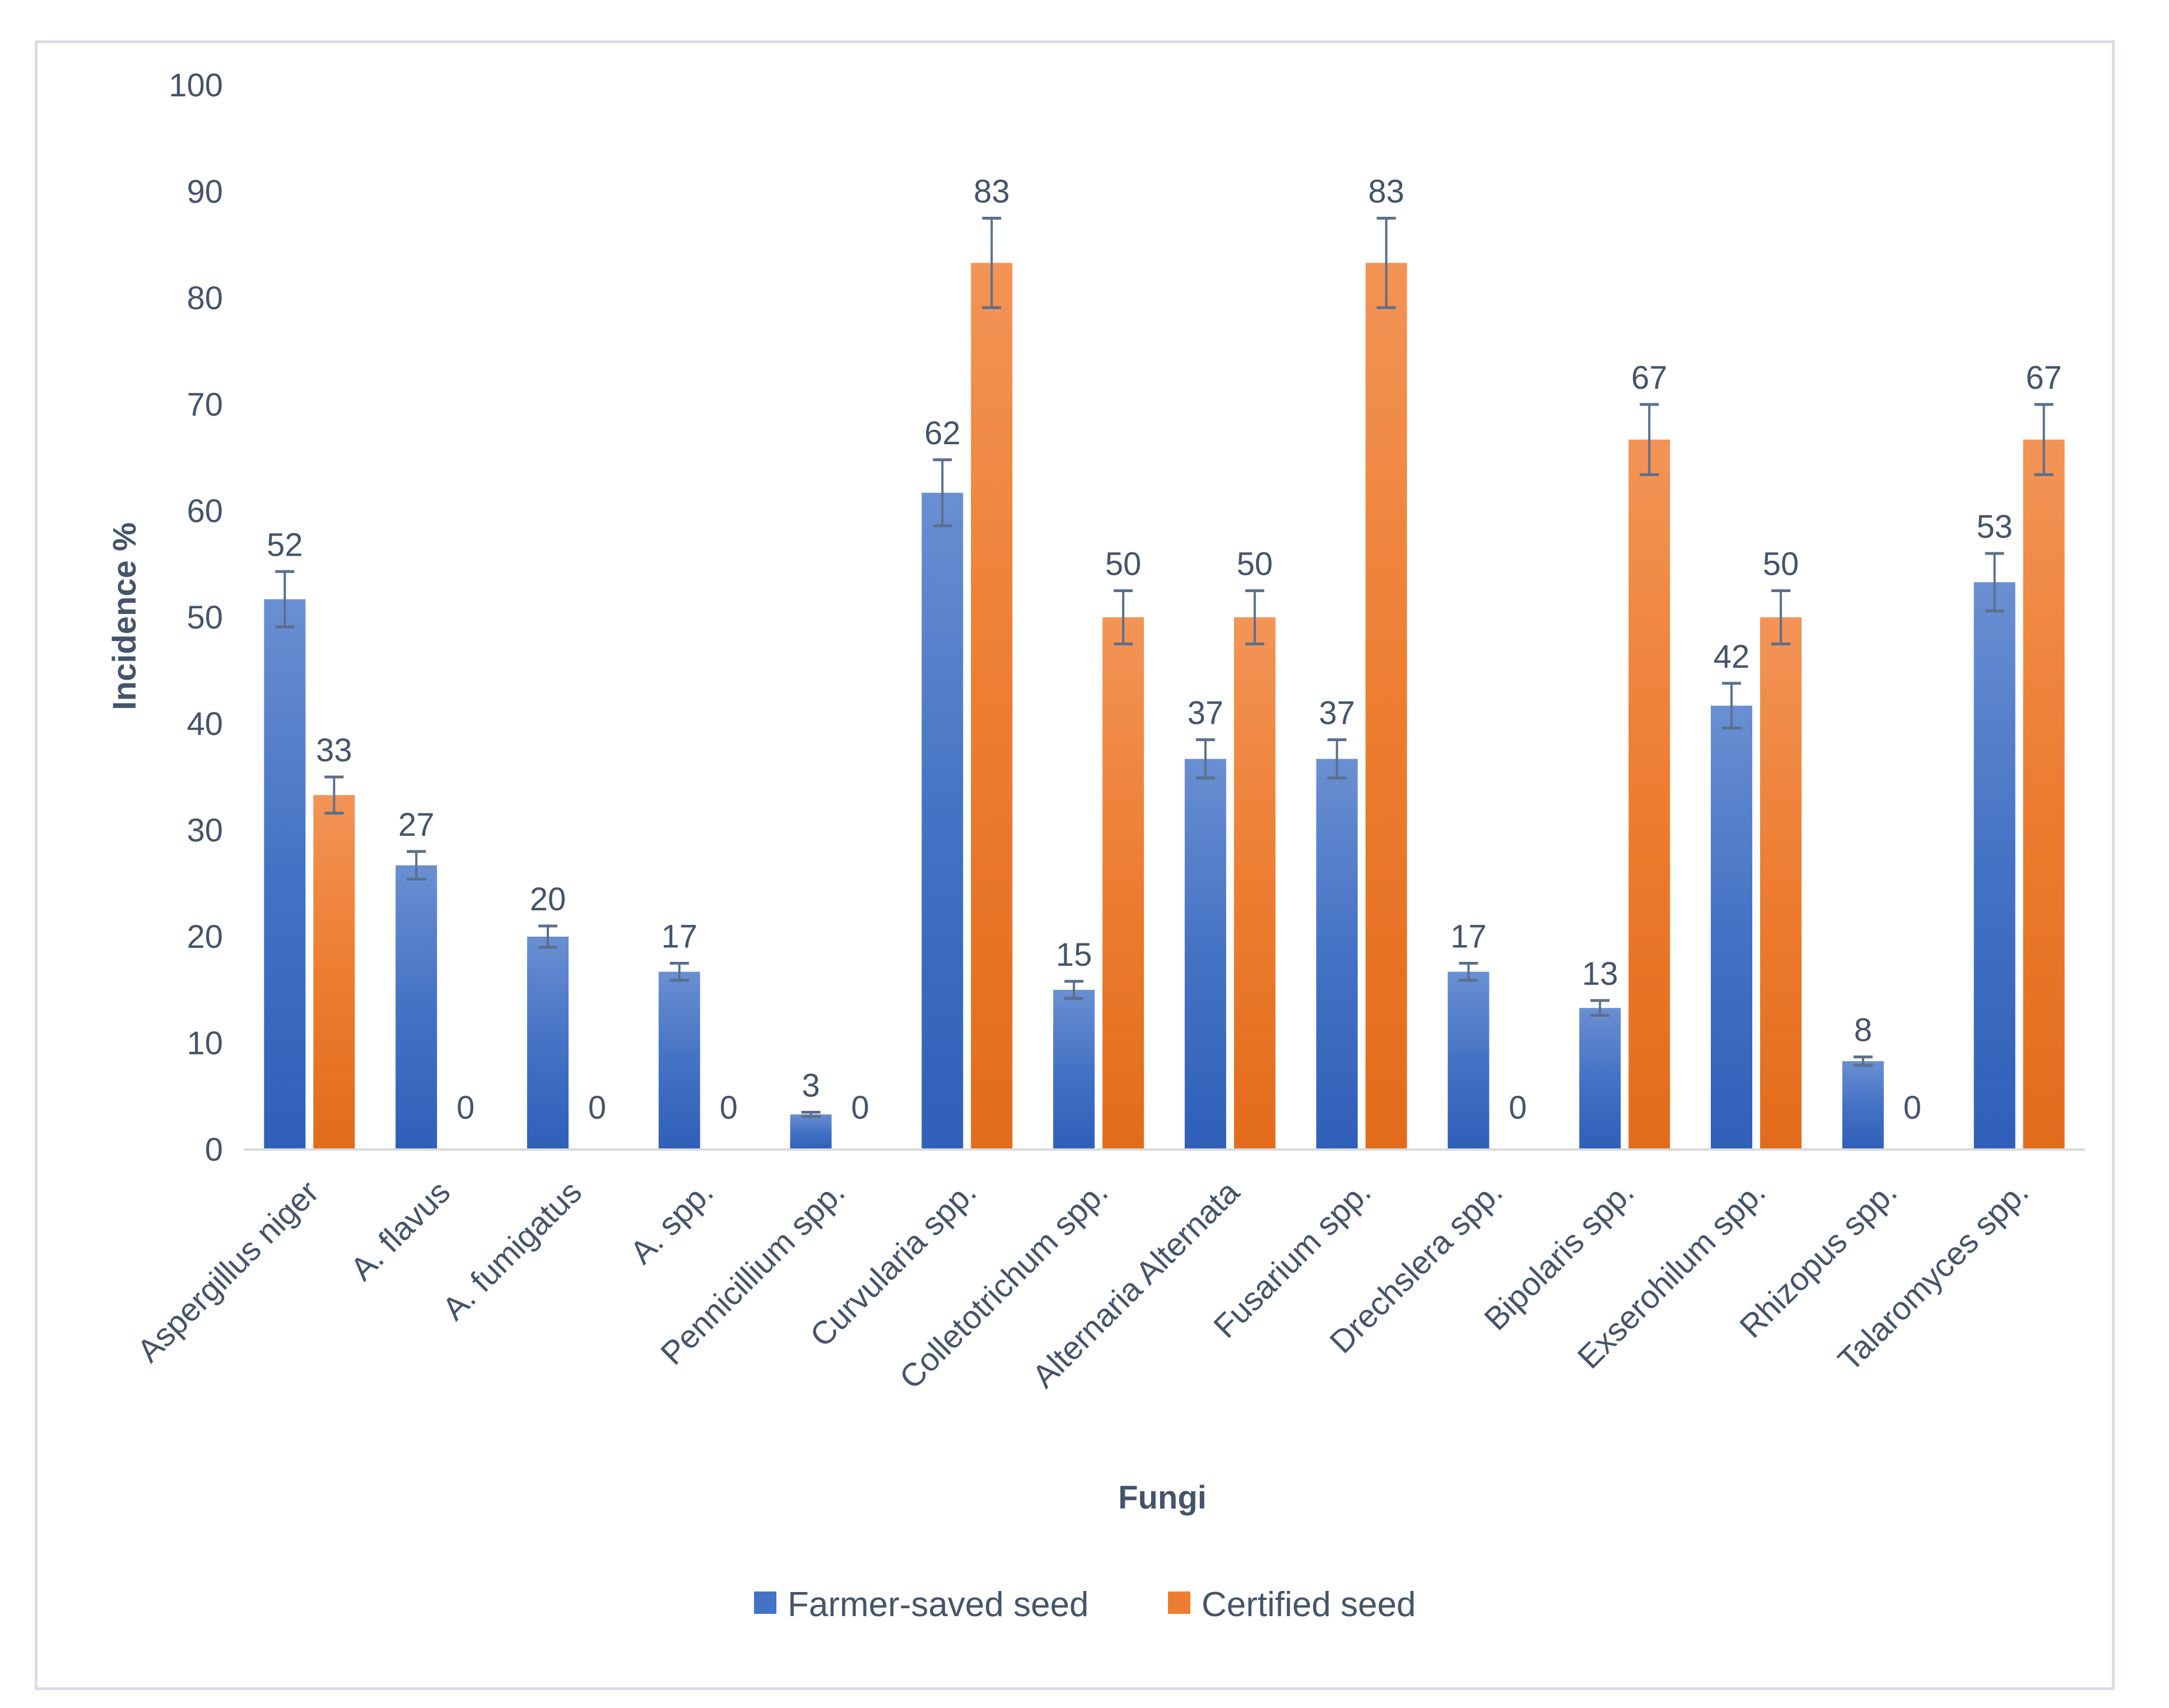 This screenshot has width=2169, height=1708. What do you see at coordinates (400, 1231) in the screenshot?
I see `x-tick-label: A. flavus` at bounding box center [400, 1231].